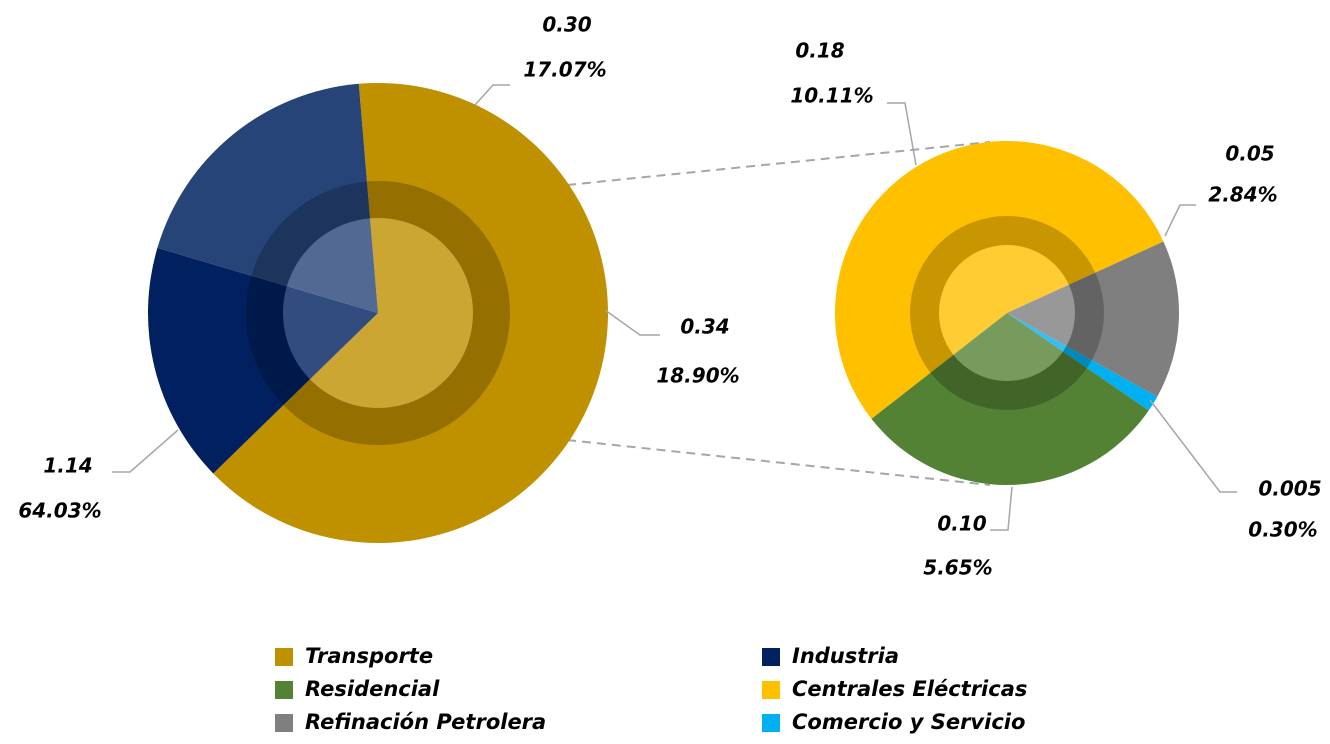 Image resolution: width=1330 pixels, height=744 pixels. What do you see at coordinates (704, 327) in the screenshot?
I see `data-label-value: 0.34` at bounding box center [704, 327].